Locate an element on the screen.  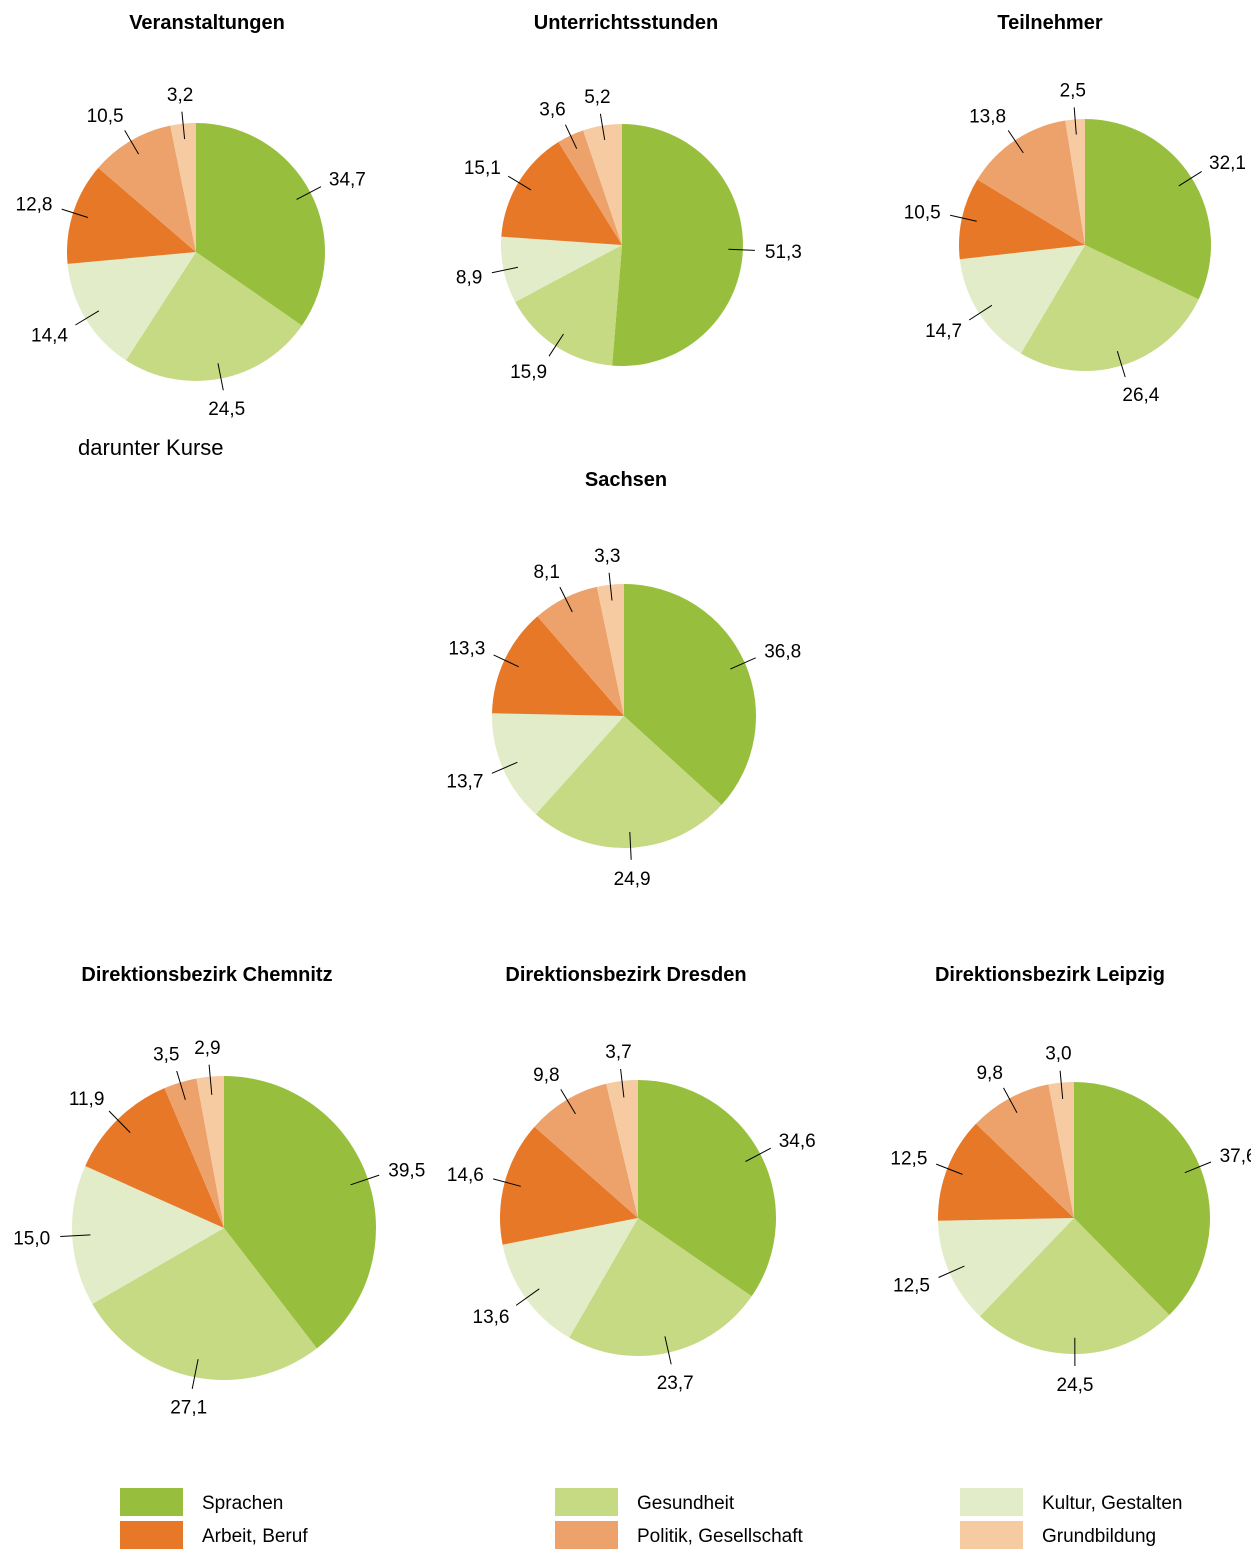
value-label-politik-gesellschaft: 9,8 is located at coordinates (989, 1073).